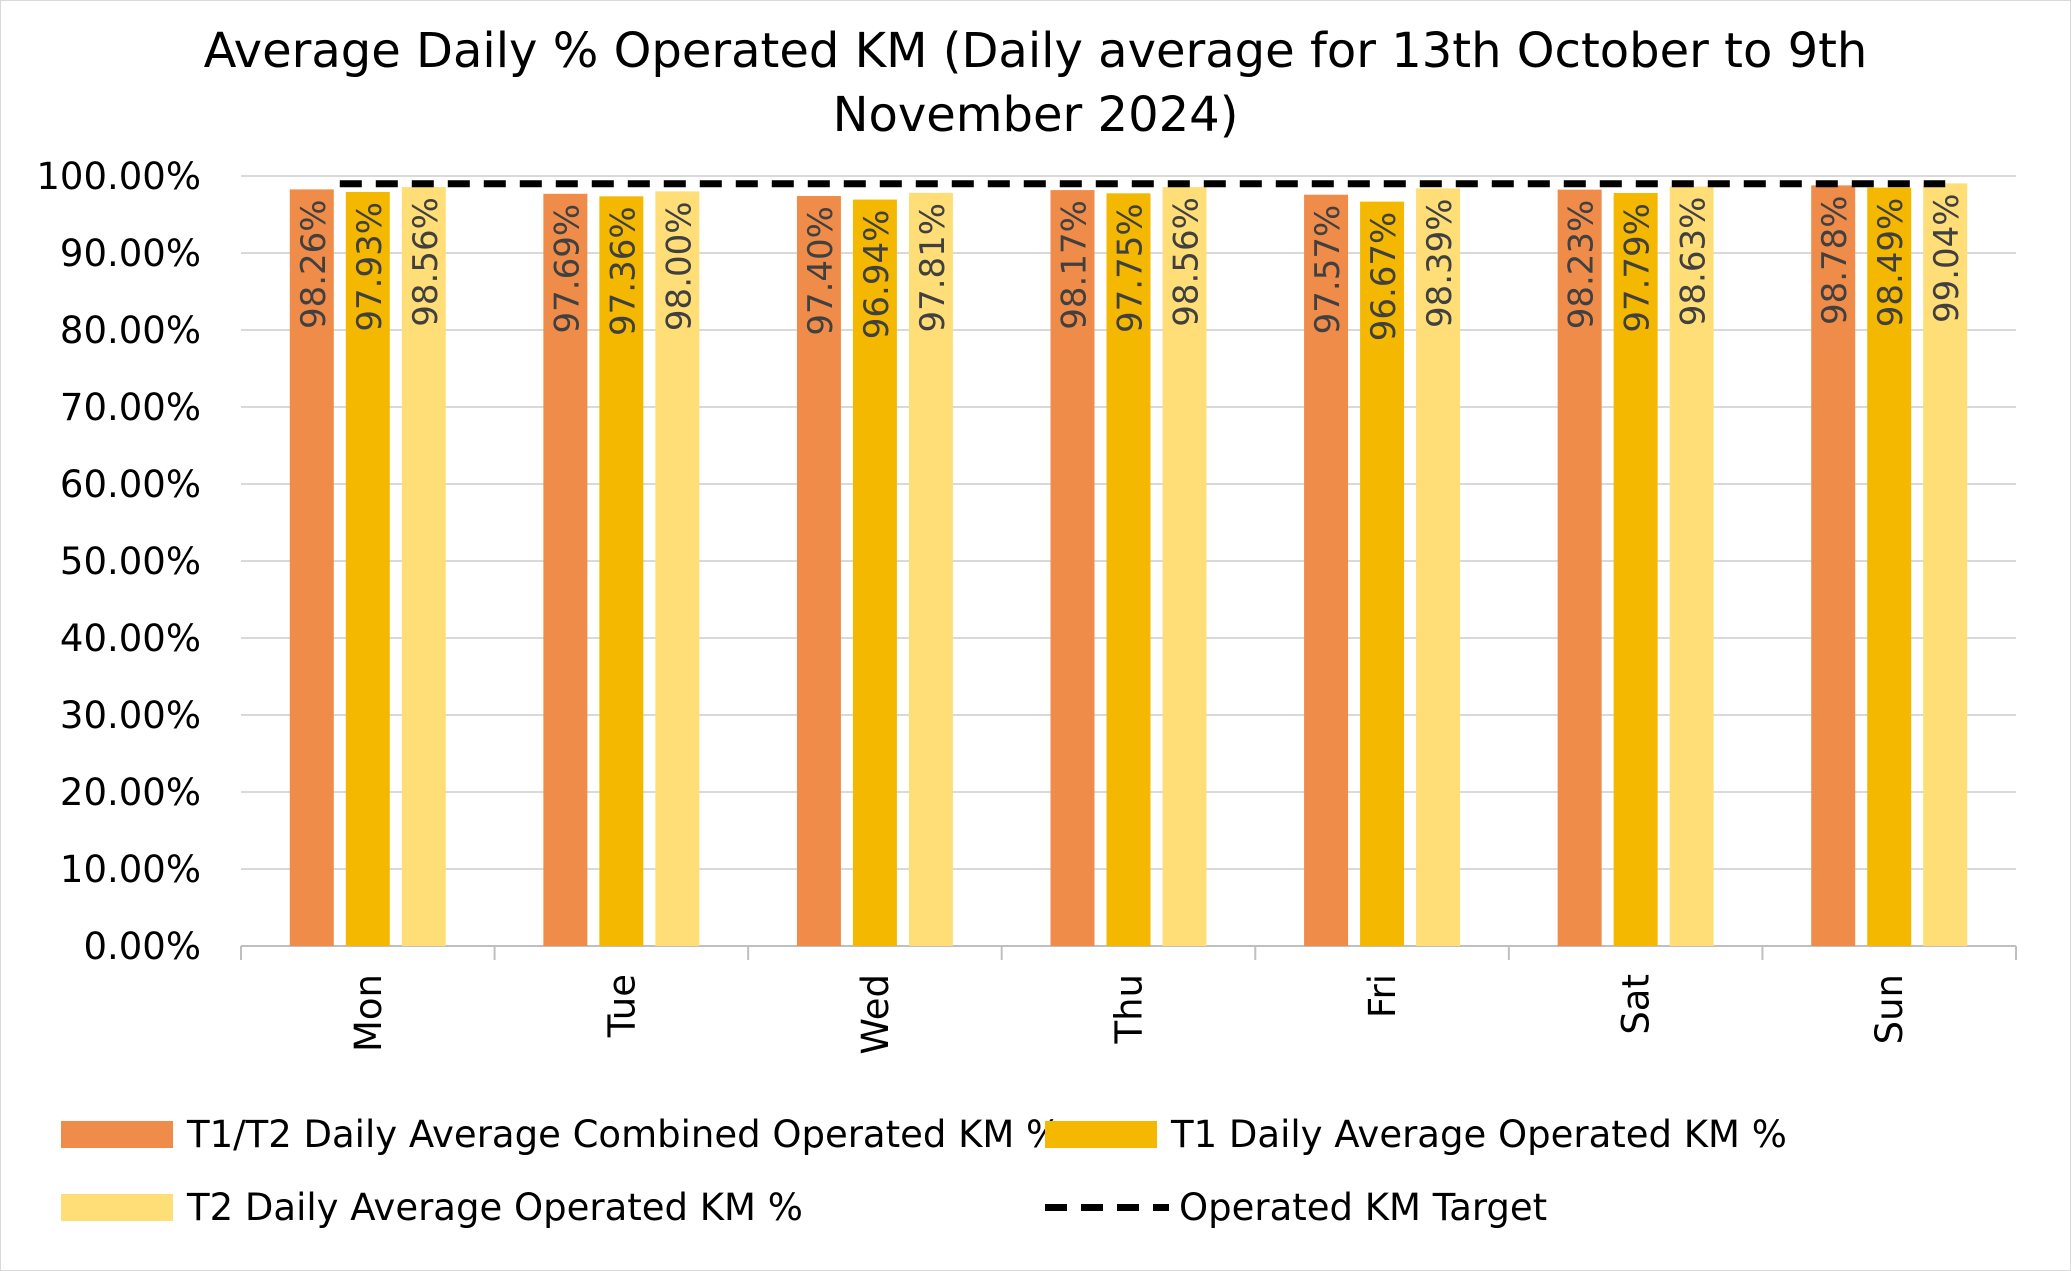  Describe the element at coordinates (1479, 1134) in the screenshot. I see `legend-label-t1: T1 Daily Average Operated KM %` at that location.